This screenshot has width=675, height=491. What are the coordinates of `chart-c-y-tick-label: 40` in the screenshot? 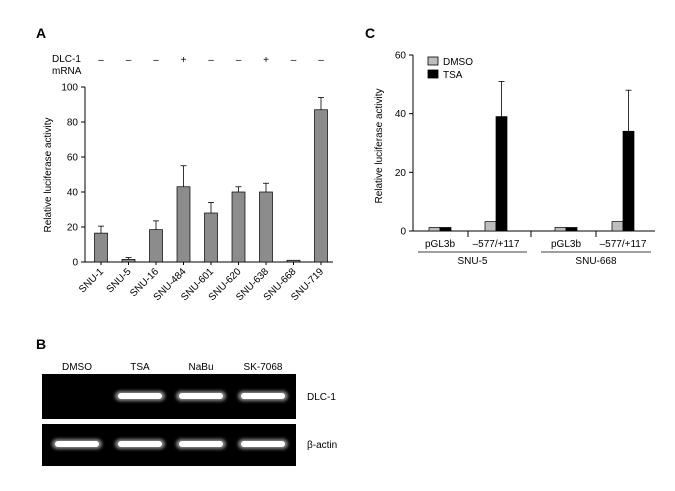 It's located at (401, 114).